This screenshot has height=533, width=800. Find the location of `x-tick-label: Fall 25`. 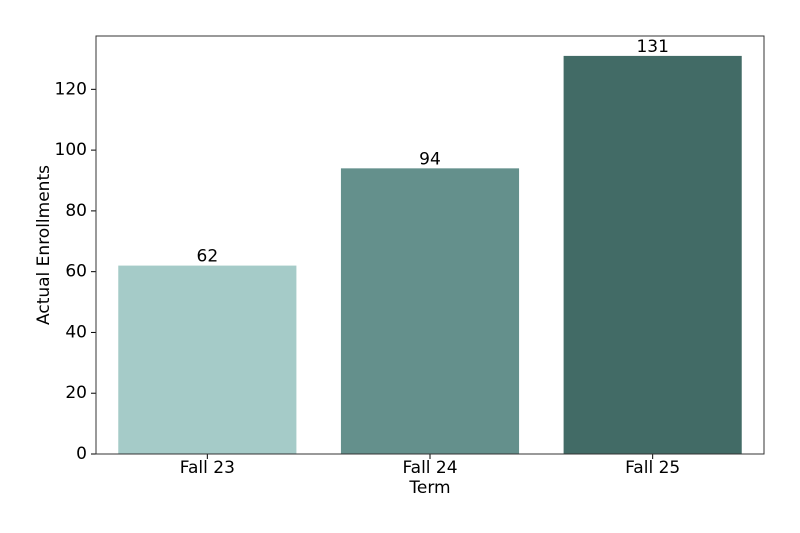

x-tick-label: Fall 25 is located at coordinates (652, 468).